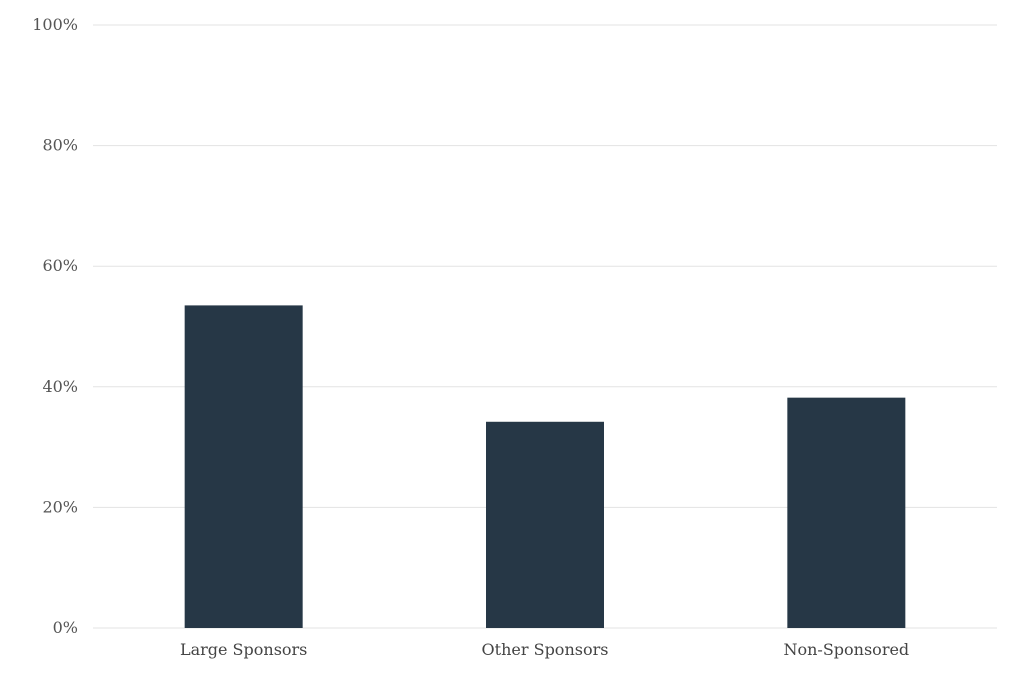 The height and width of the screenshot is (677, 1024). I want to click on bar-other-sponsors, so click(545, 524).